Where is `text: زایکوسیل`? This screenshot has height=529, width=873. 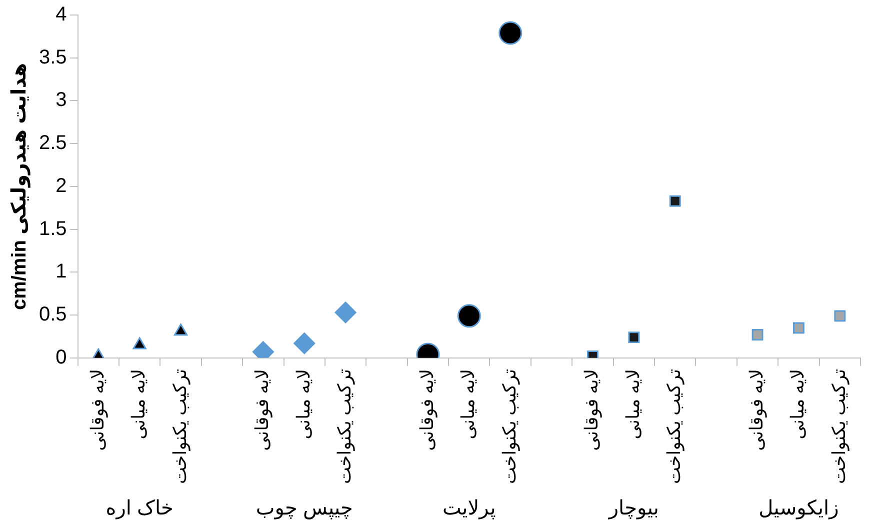 text: زایکوسیل is located at coordinates (798, 509).